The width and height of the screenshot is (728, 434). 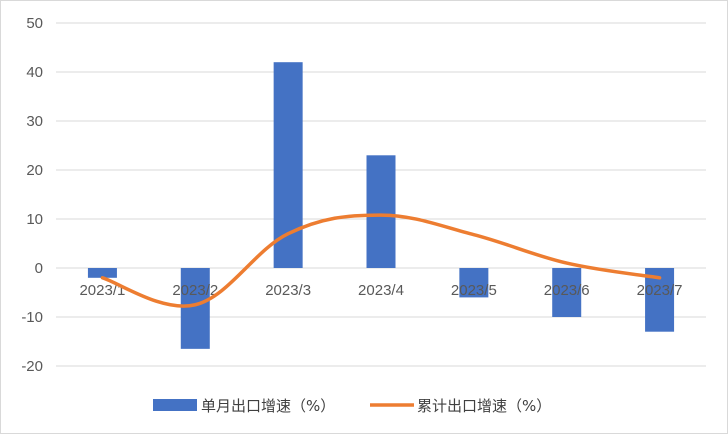 I want to click on y-tick-label: 40, so click(x=34, y=72).